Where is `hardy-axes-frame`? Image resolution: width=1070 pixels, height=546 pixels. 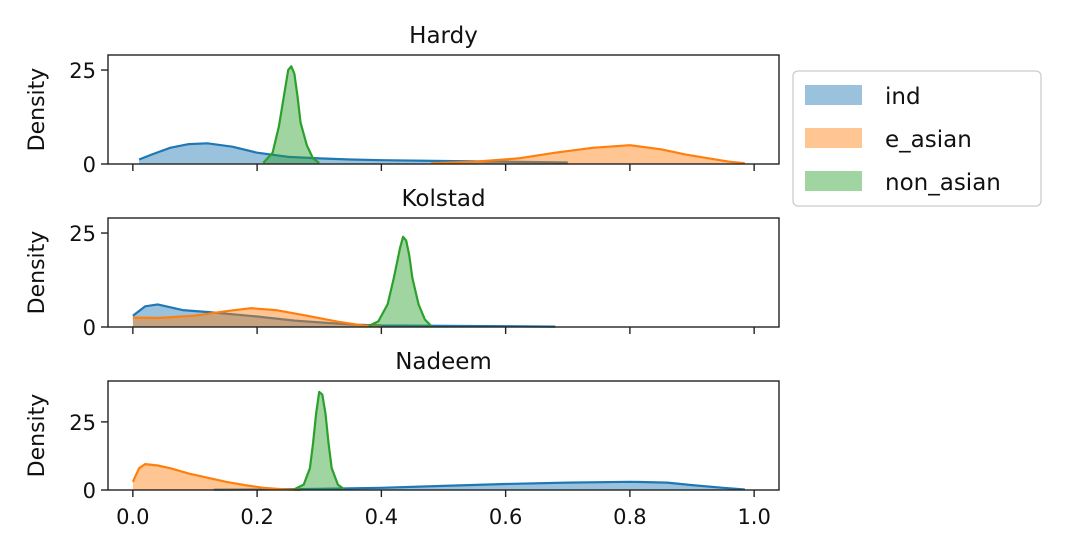 hardy-axes-frame is located at coordinates (443, 109).